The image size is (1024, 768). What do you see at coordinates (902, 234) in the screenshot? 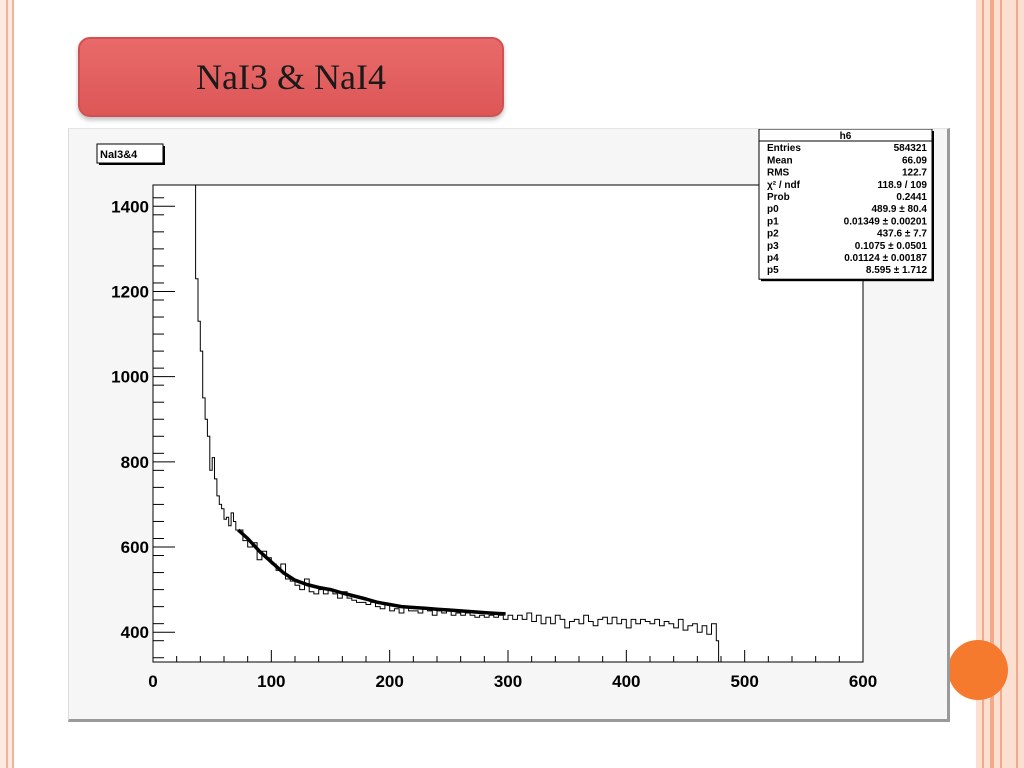
I see `stats-row-value: 437.6 ± 7.7` at bounding box center [902, 234].